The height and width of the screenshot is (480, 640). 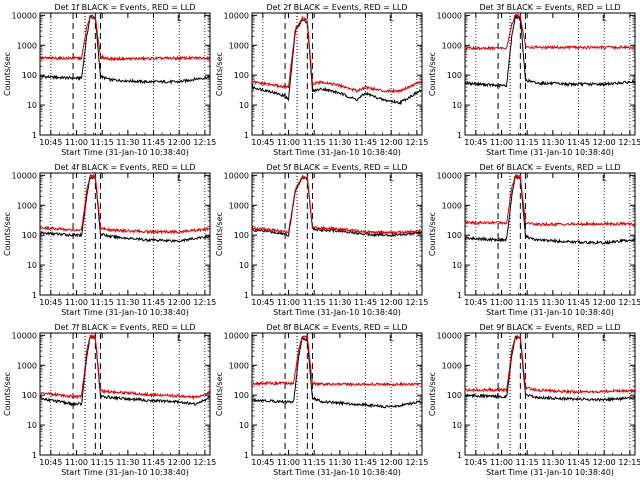 What do you see at coordinates (549, 7) in the screenshot?
I see `chart-title: Det 3f BLACK = Events, RED = LLD` at bounding box center [549, 7].